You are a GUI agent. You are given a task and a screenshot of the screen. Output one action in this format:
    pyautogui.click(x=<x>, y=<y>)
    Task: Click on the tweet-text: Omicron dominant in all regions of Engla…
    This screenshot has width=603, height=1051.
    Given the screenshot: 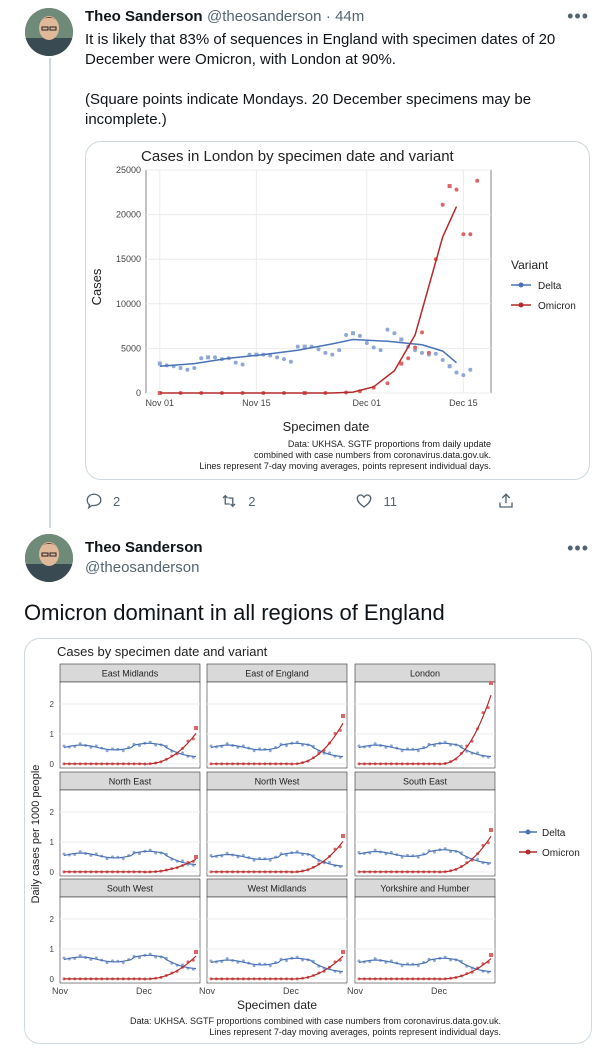 What is the action you would take?
    pyautogui.click(x=234, y=612)
    